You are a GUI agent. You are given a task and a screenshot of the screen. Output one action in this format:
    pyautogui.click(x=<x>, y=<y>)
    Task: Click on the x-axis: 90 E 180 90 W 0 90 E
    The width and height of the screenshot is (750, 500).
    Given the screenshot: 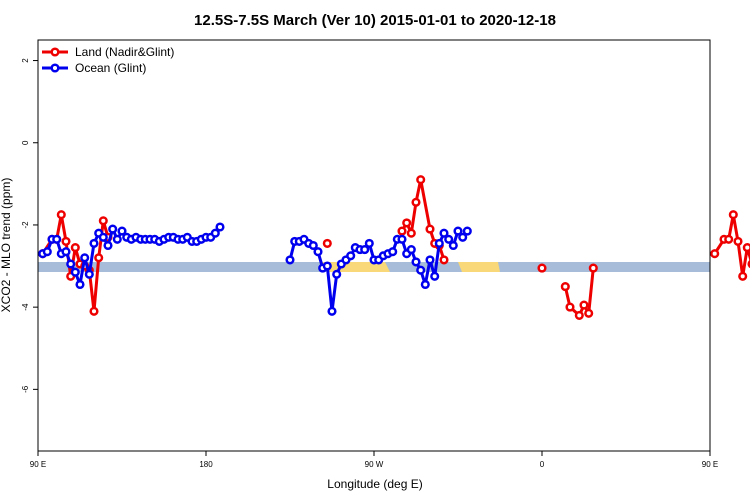 What is the action you would take?
    pyautogui.click(x=374, y=460)
    